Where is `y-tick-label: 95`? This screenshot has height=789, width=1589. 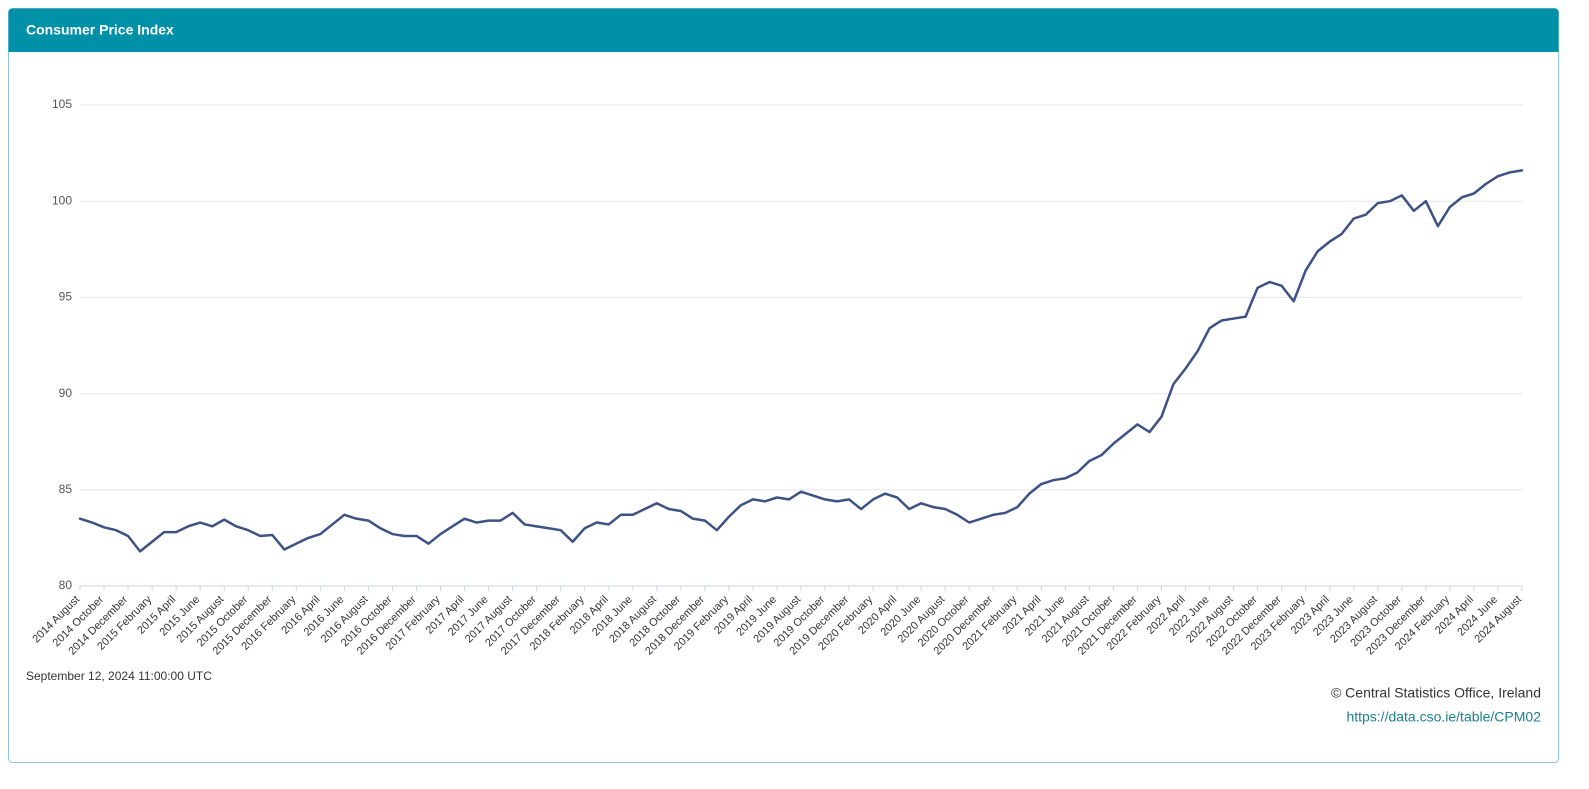
y-tick-label: 95 is located at coordinates (66, 297).